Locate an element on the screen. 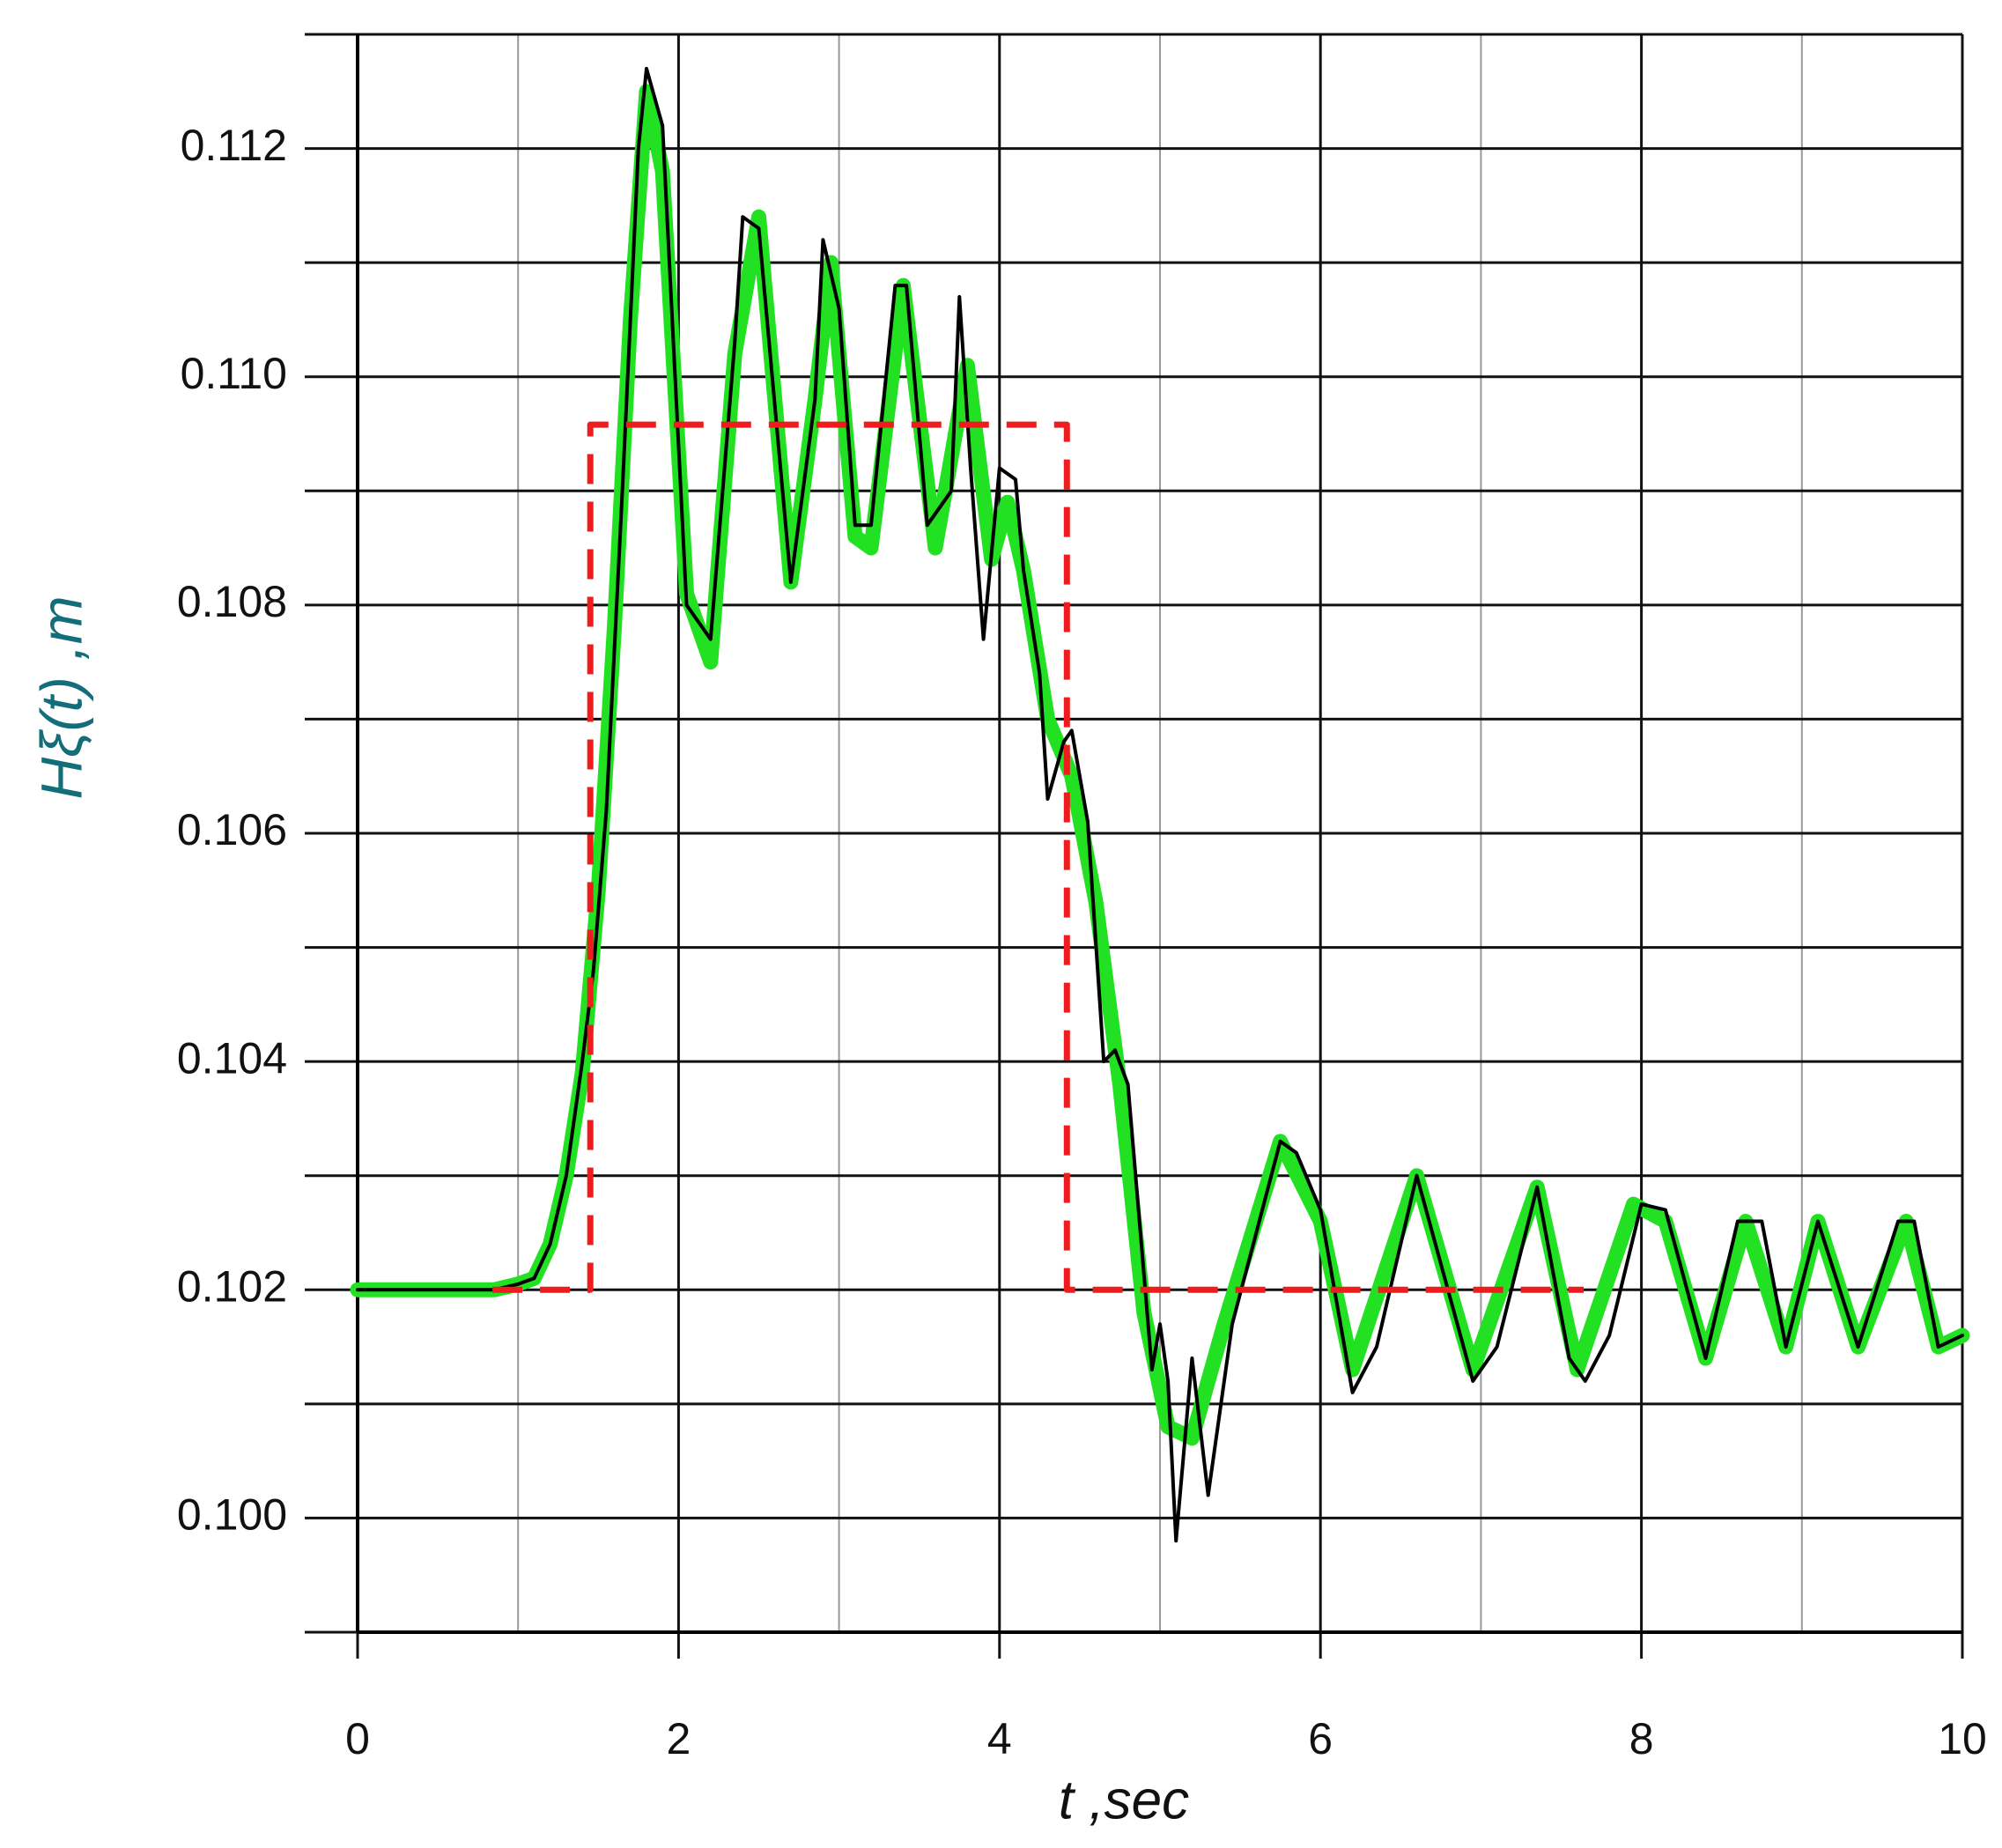 This screenshot has width=2002, height=1848. y-tick-label: 0.108 is located at coordinates (232, 601).